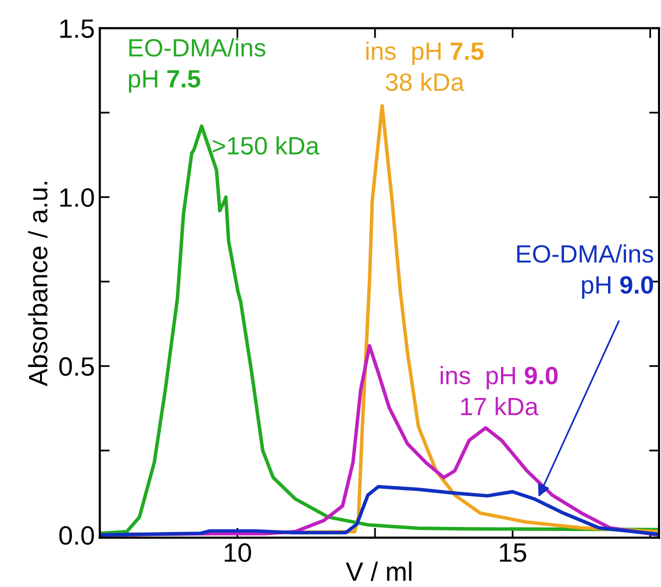 This screenshot has height=587, width=661. What do you see at coordinates (197, 65) in the screenshot?
I see `annotation: EO-DMA/ins pH 7.5` at bounding box center [197, 65].